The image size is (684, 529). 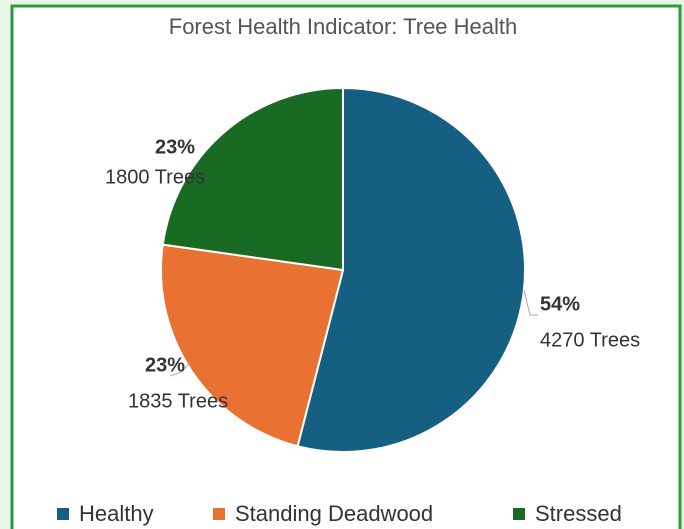 I want to click on percent-label: 54%, so click(x=560, y=304).